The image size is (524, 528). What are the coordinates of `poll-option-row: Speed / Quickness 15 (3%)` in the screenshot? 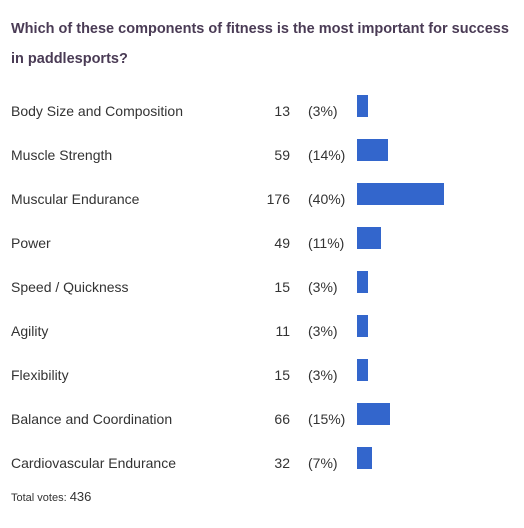 It's located at (262, 290).